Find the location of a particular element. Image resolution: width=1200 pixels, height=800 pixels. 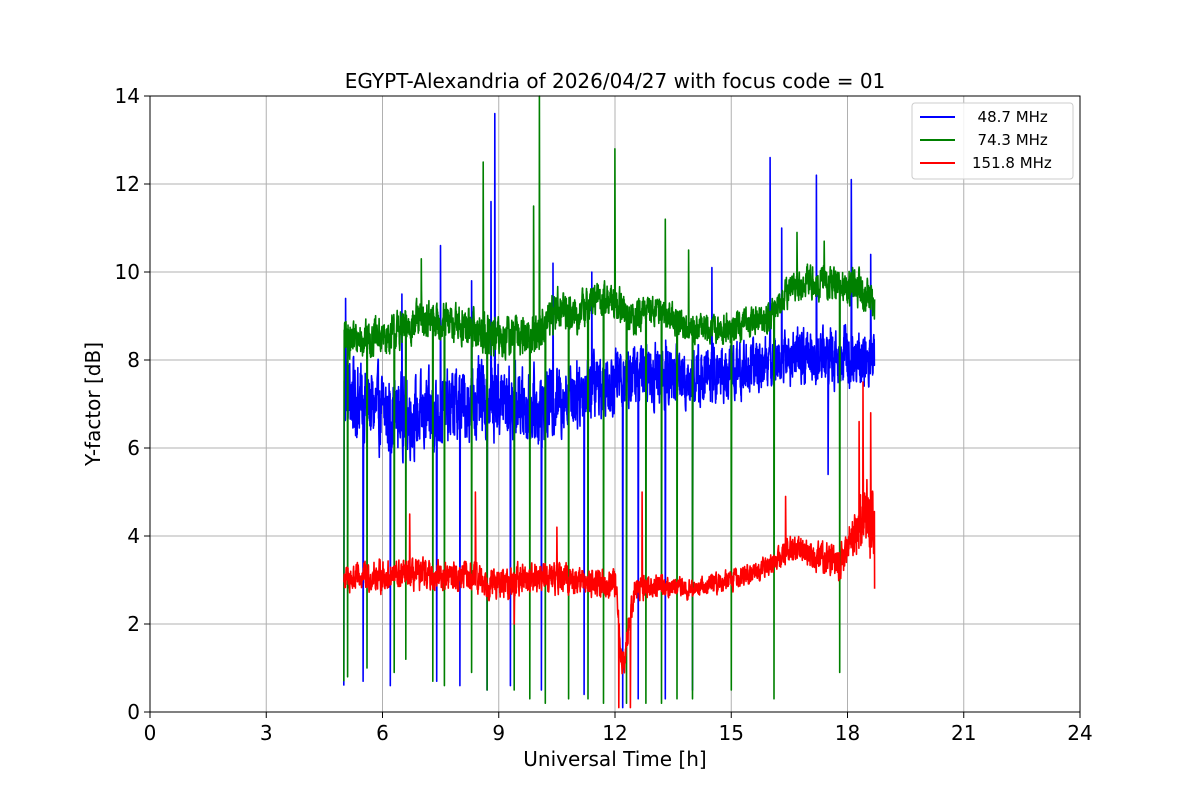

legend-label-151-8: 151.8 MHz is located at coordinates (1012, 163).